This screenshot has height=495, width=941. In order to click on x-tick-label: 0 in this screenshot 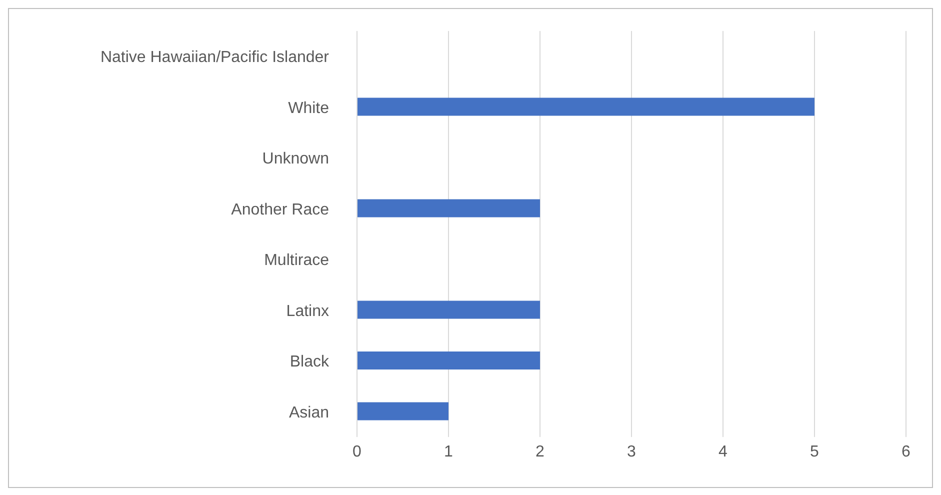, I will do `click(357, 451)`.